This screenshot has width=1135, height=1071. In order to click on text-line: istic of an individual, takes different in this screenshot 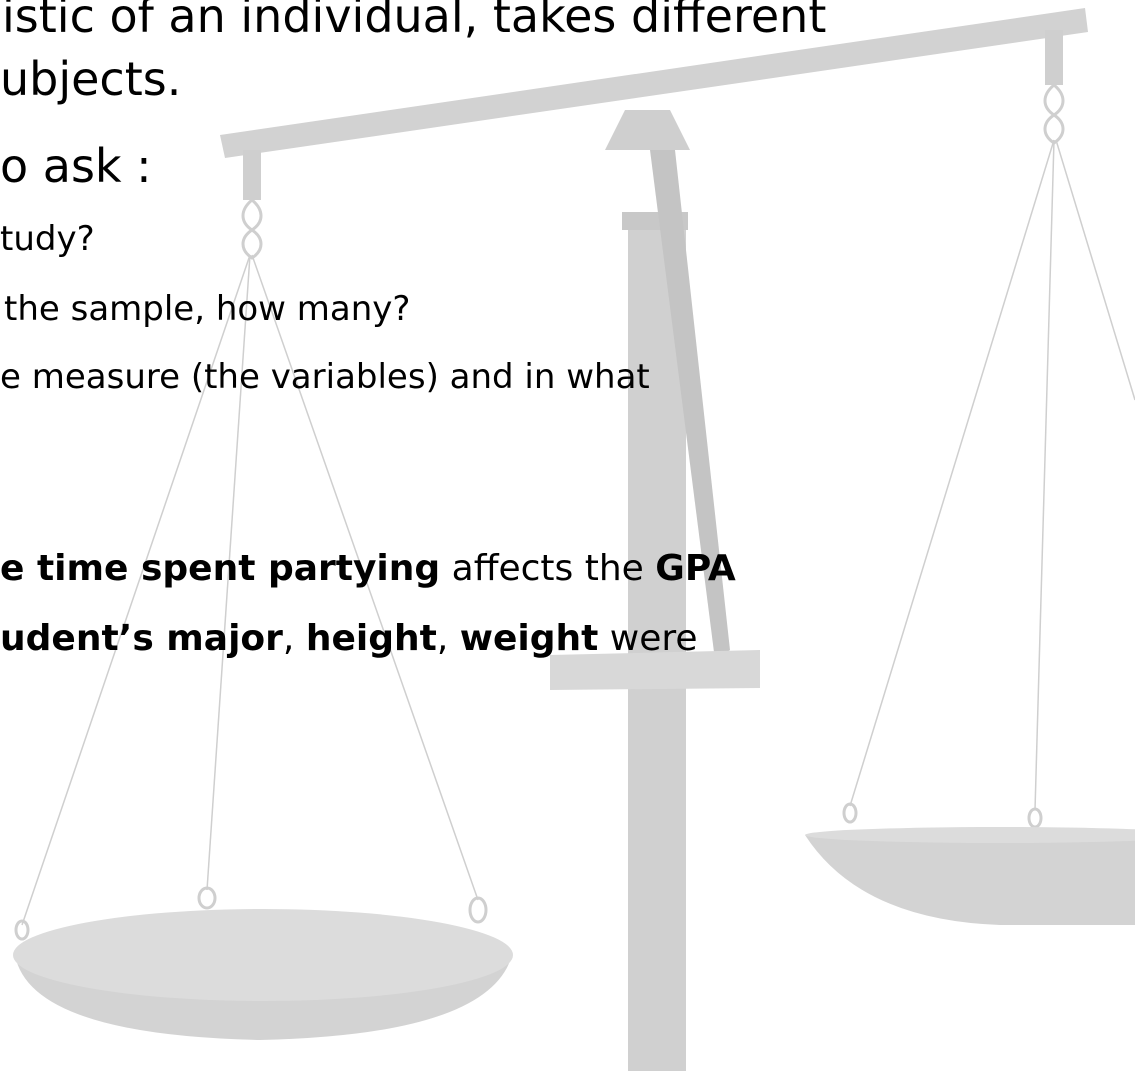, I will do `click(414, 21)`.